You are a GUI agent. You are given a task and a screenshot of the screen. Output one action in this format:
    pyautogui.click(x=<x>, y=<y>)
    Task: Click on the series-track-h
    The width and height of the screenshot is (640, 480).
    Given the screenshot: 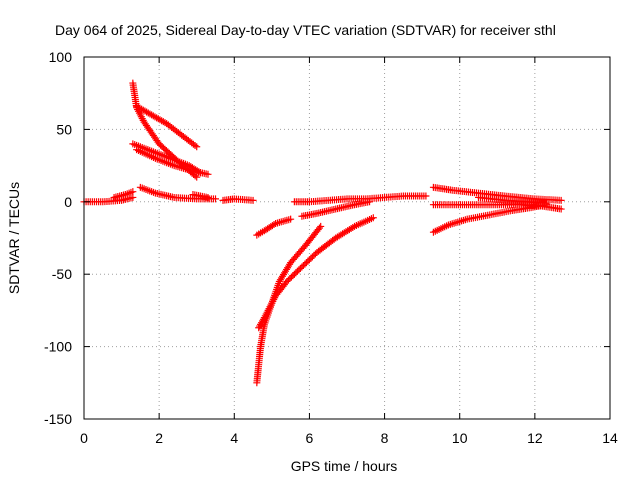 What is the action you would take?
    pyautogui.click(x=200, y=196)
    